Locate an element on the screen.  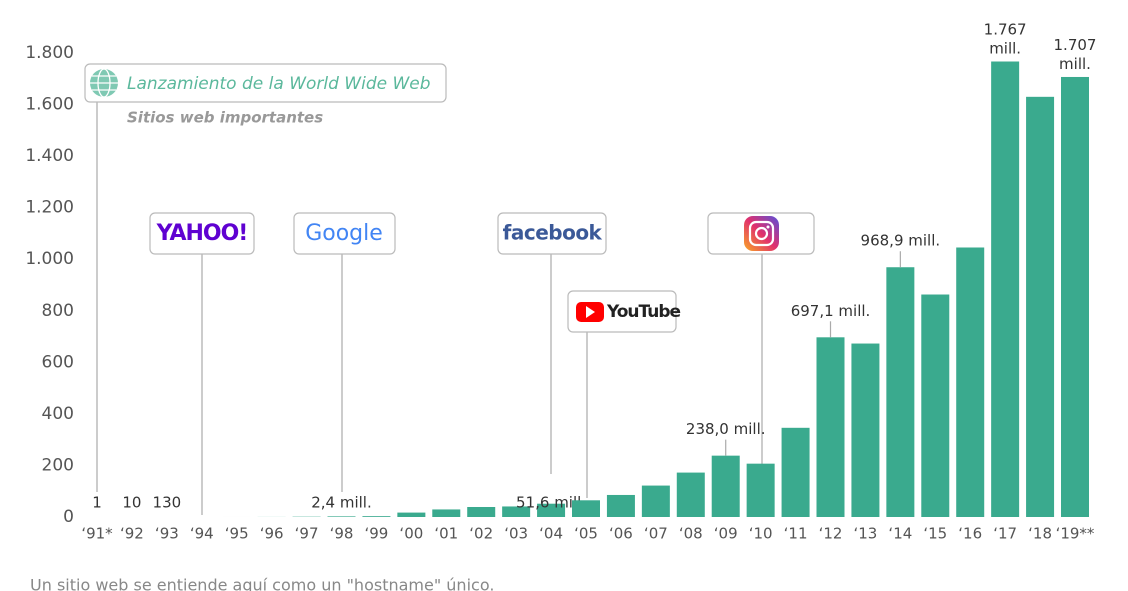
x-tick-label: ‘94 is located at coordinates (202, 534).